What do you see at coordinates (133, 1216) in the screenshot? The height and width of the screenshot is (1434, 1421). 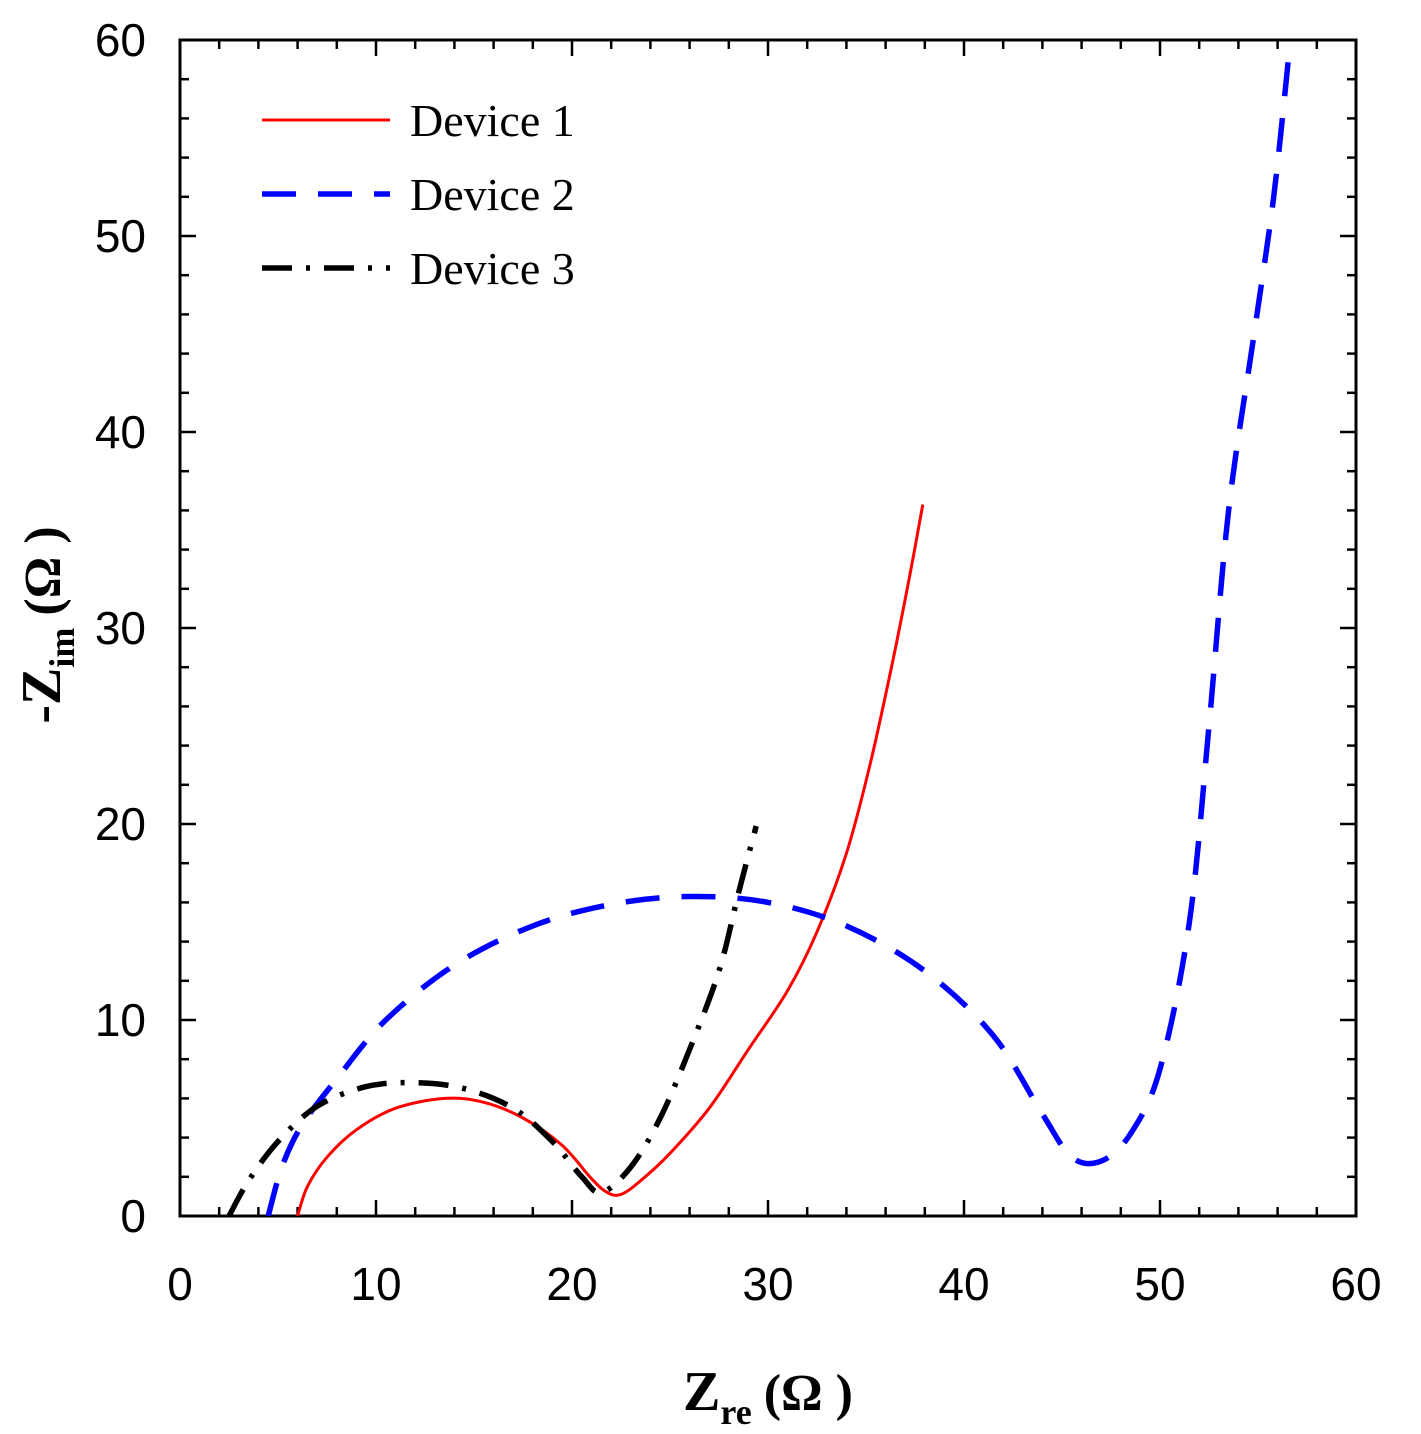 I see `y-tick-label: 0` at bounding box center [133, 1216].